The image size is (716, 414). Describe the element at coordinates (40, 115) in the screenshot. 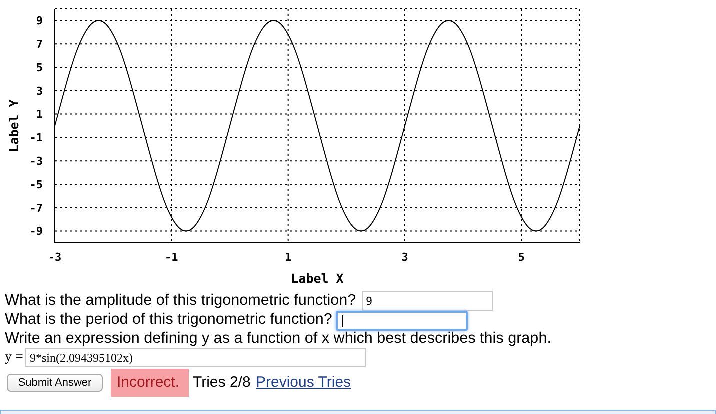

I see `y-tick-label: 1` at that location.